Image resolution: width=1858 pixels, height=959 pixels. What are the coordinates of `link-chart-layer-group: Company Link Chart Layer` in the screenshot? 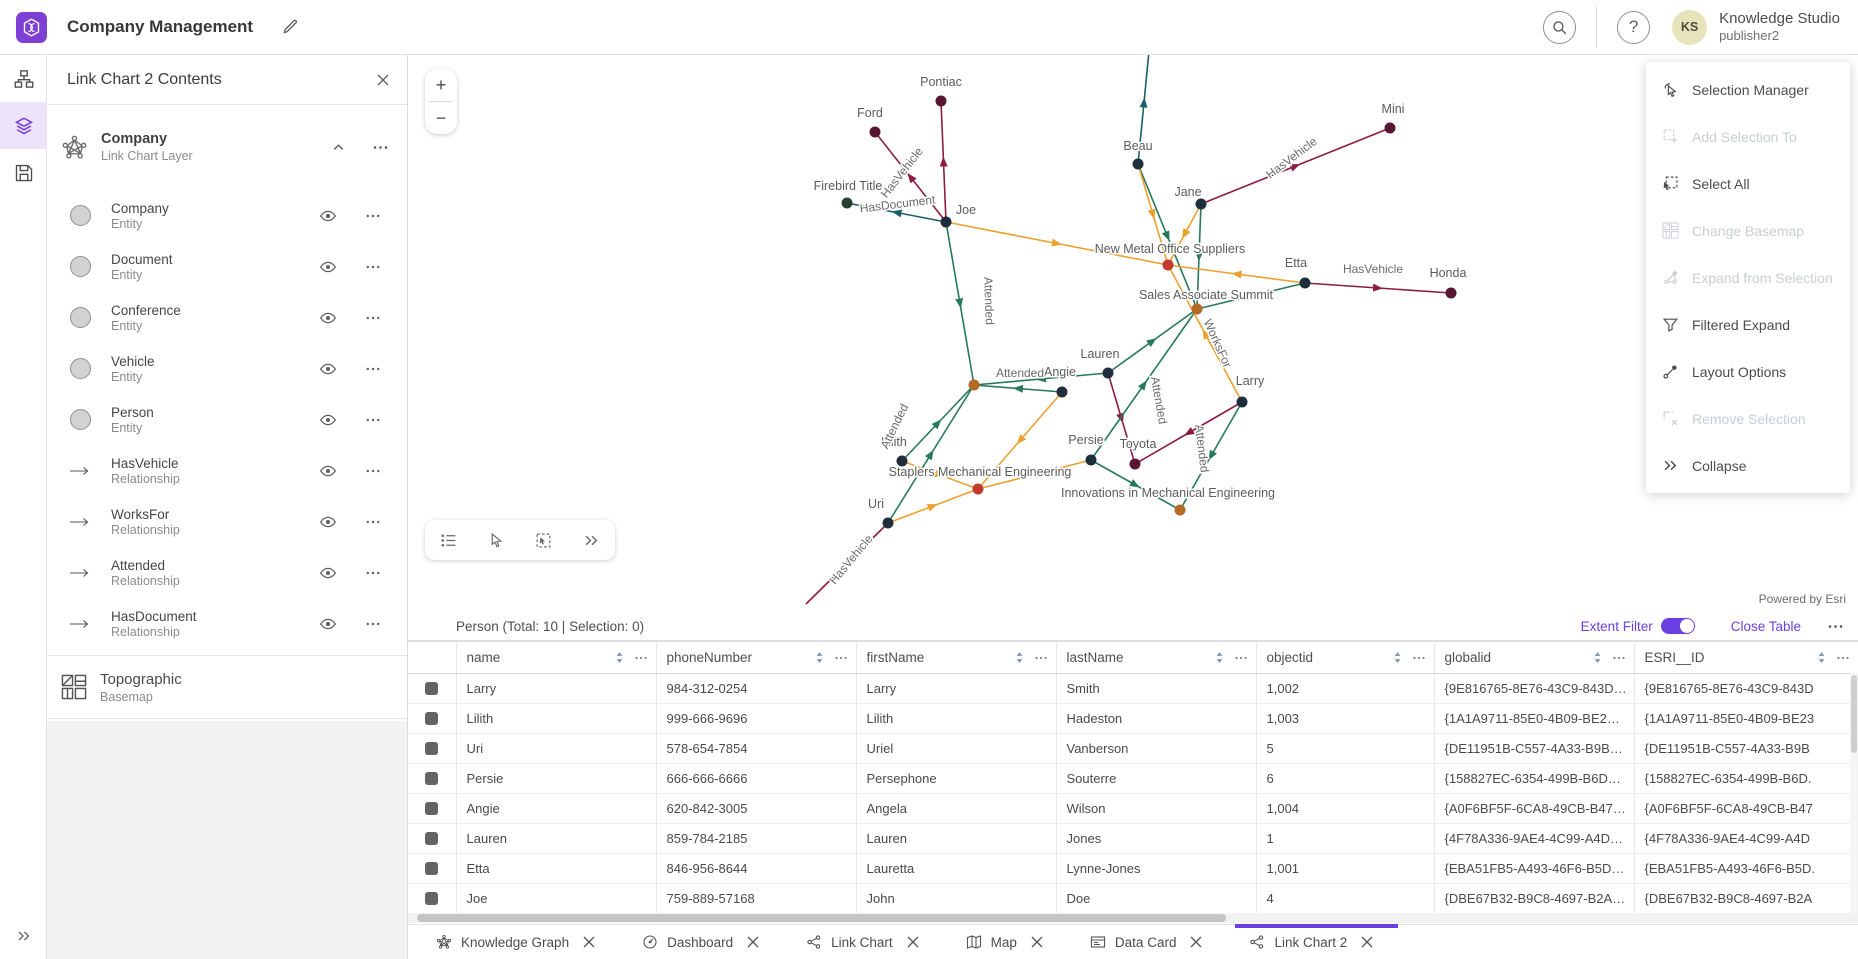 It's located at (227, 147).